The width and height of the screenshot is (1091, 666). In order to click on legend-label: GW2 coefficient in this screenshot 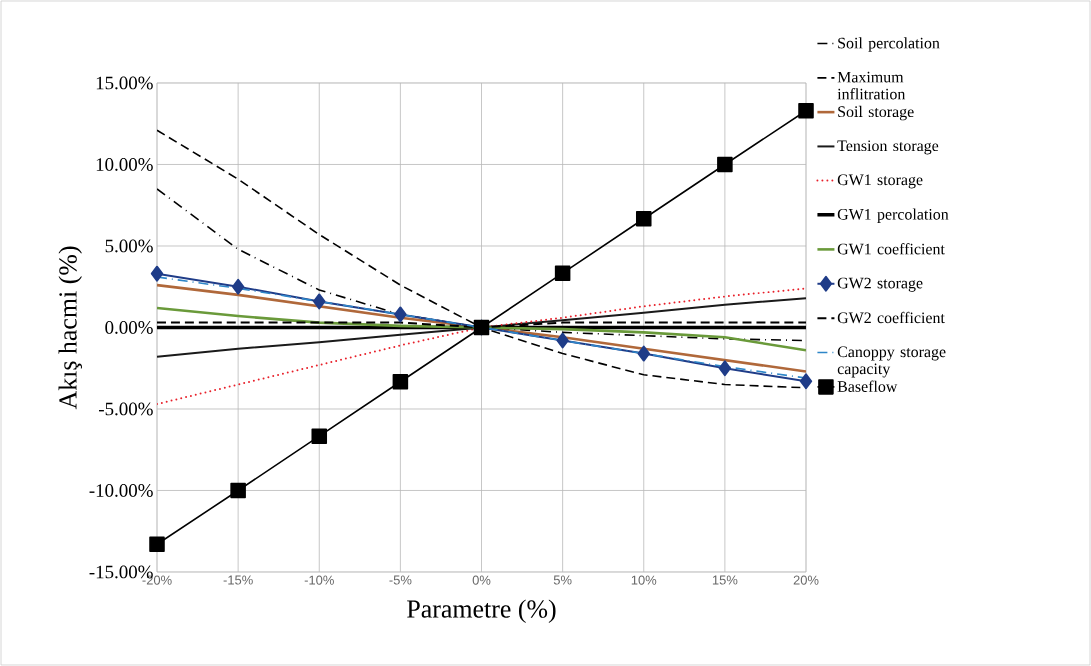, I will do `click(891, 317)`.